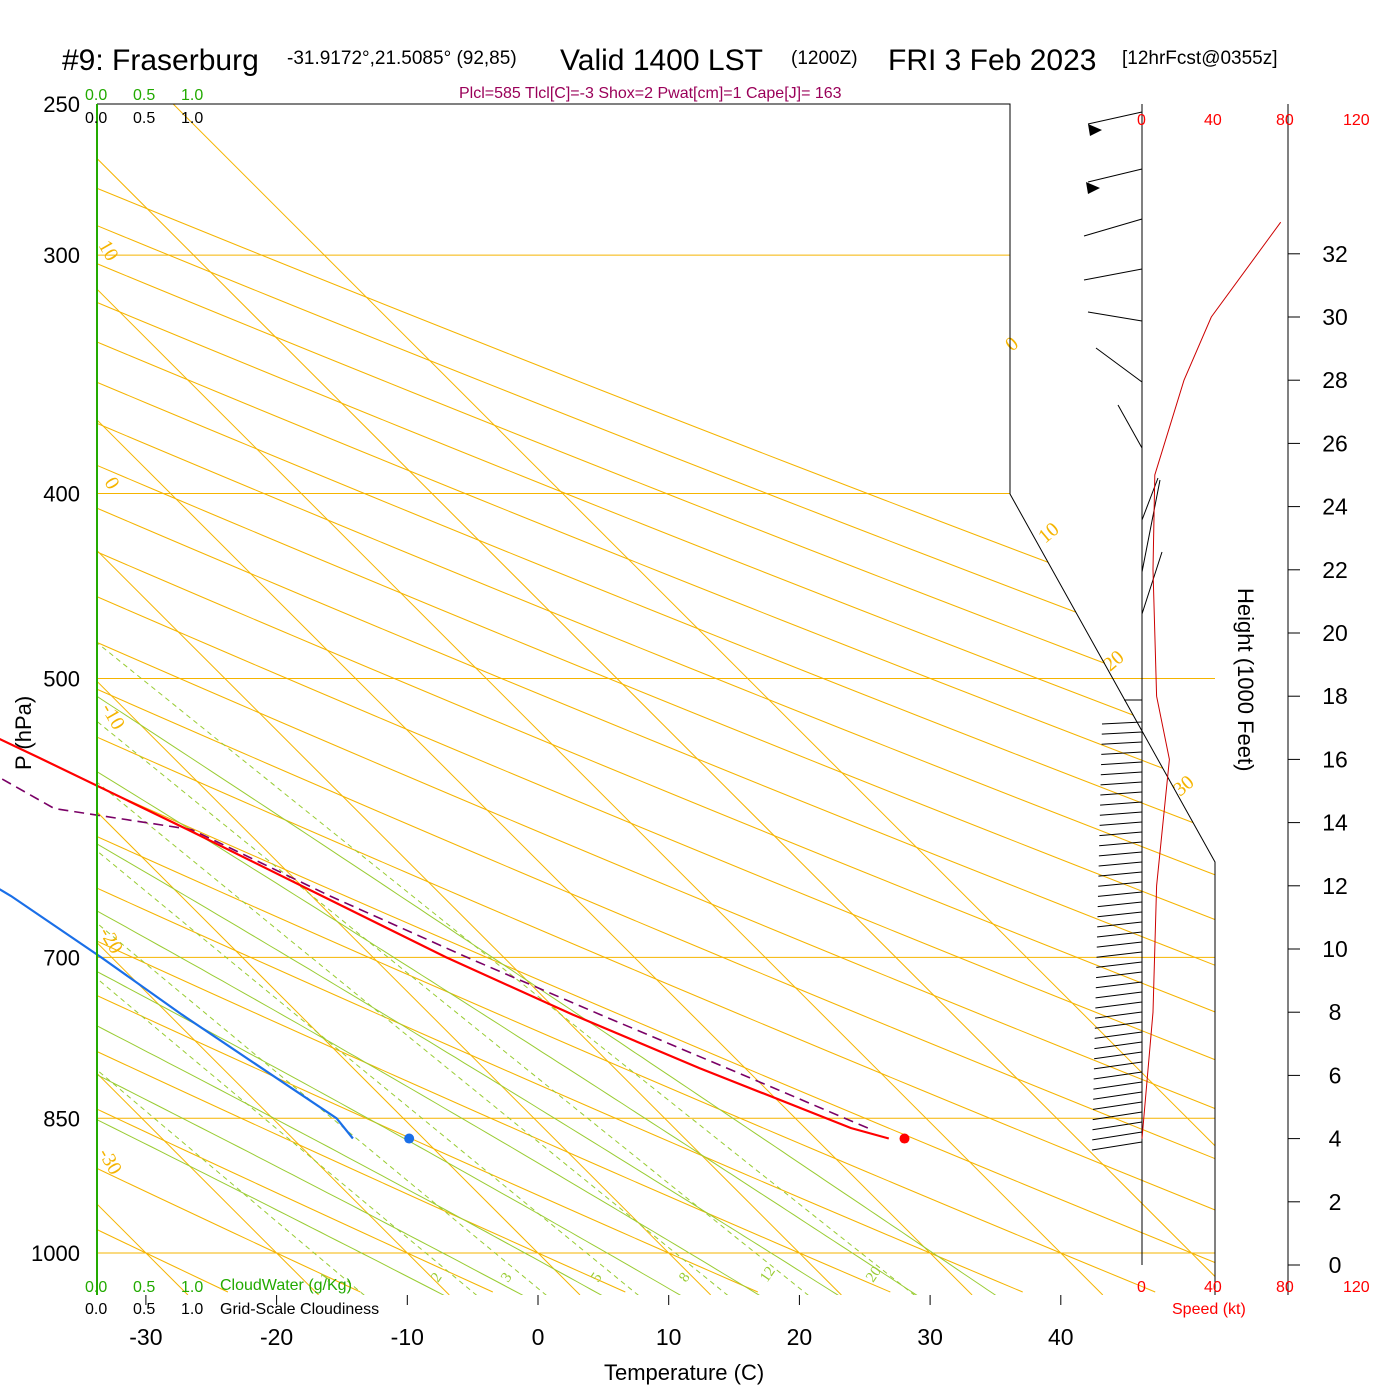  I want to click on cloudwater-tick-bottom-1: 0.5, so click(144, 1287).